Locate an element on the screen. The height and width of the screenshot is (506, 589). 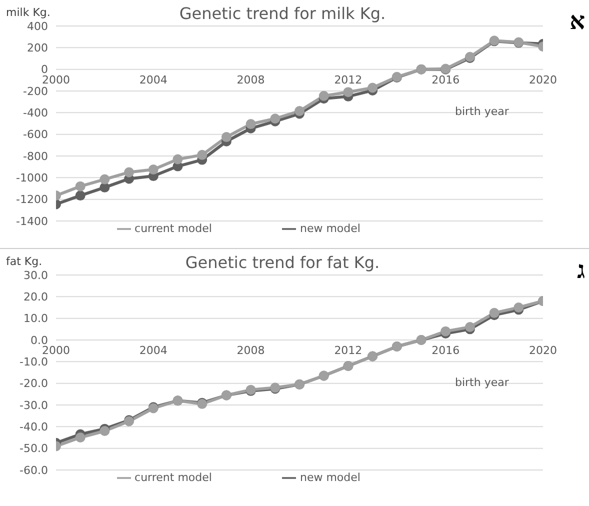
chart-title: Genetic trend for milk Kg. is located at coordinates (282, 13).